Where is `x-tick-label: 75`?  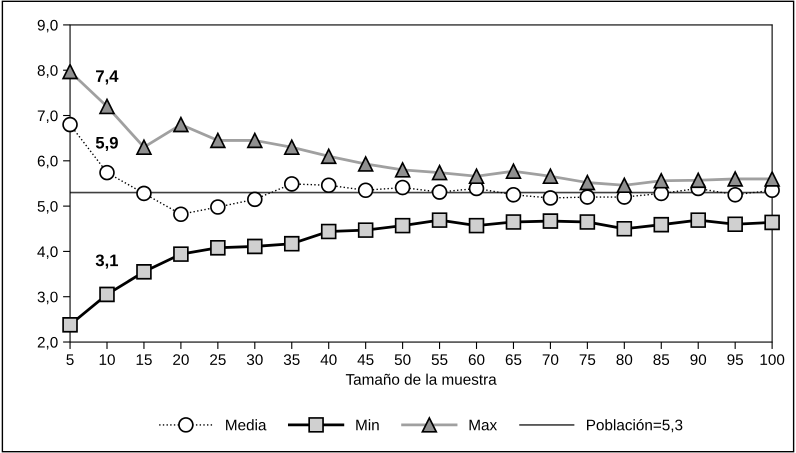
x-tick-label: 75 is located at coordinates (588, 360).